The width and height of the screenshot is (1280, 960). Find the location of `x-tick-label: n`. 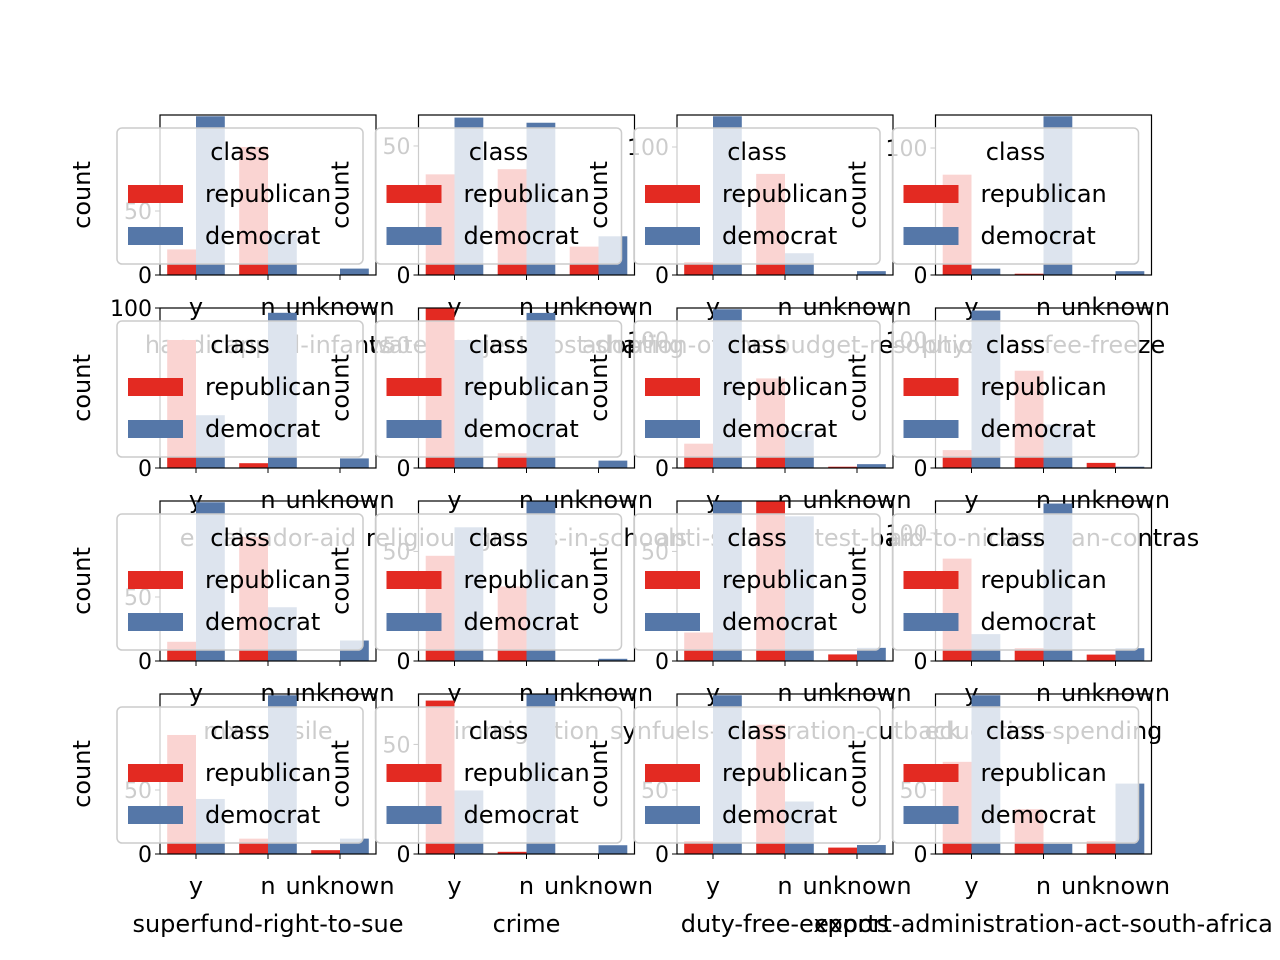

x-tick-label: n is located at coordinates (784, 693).